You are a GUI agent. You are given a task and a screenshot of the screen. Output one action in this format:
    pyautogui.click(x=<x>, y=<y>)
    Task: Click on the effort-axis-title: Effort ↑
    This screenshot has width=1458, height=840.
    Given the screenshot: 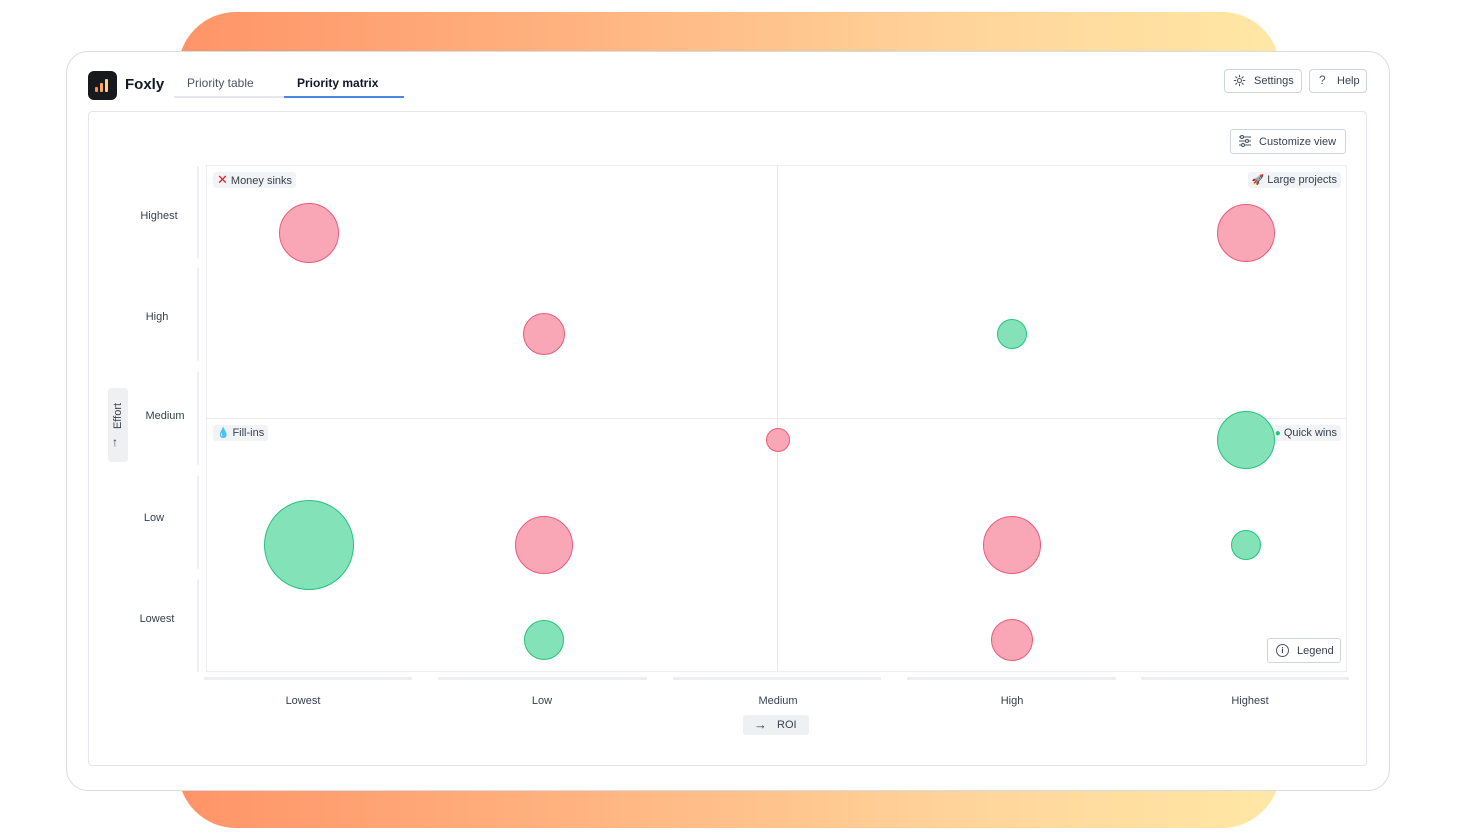 What is the action you would take?
    pyautogui.click(x=118, y=425)
    